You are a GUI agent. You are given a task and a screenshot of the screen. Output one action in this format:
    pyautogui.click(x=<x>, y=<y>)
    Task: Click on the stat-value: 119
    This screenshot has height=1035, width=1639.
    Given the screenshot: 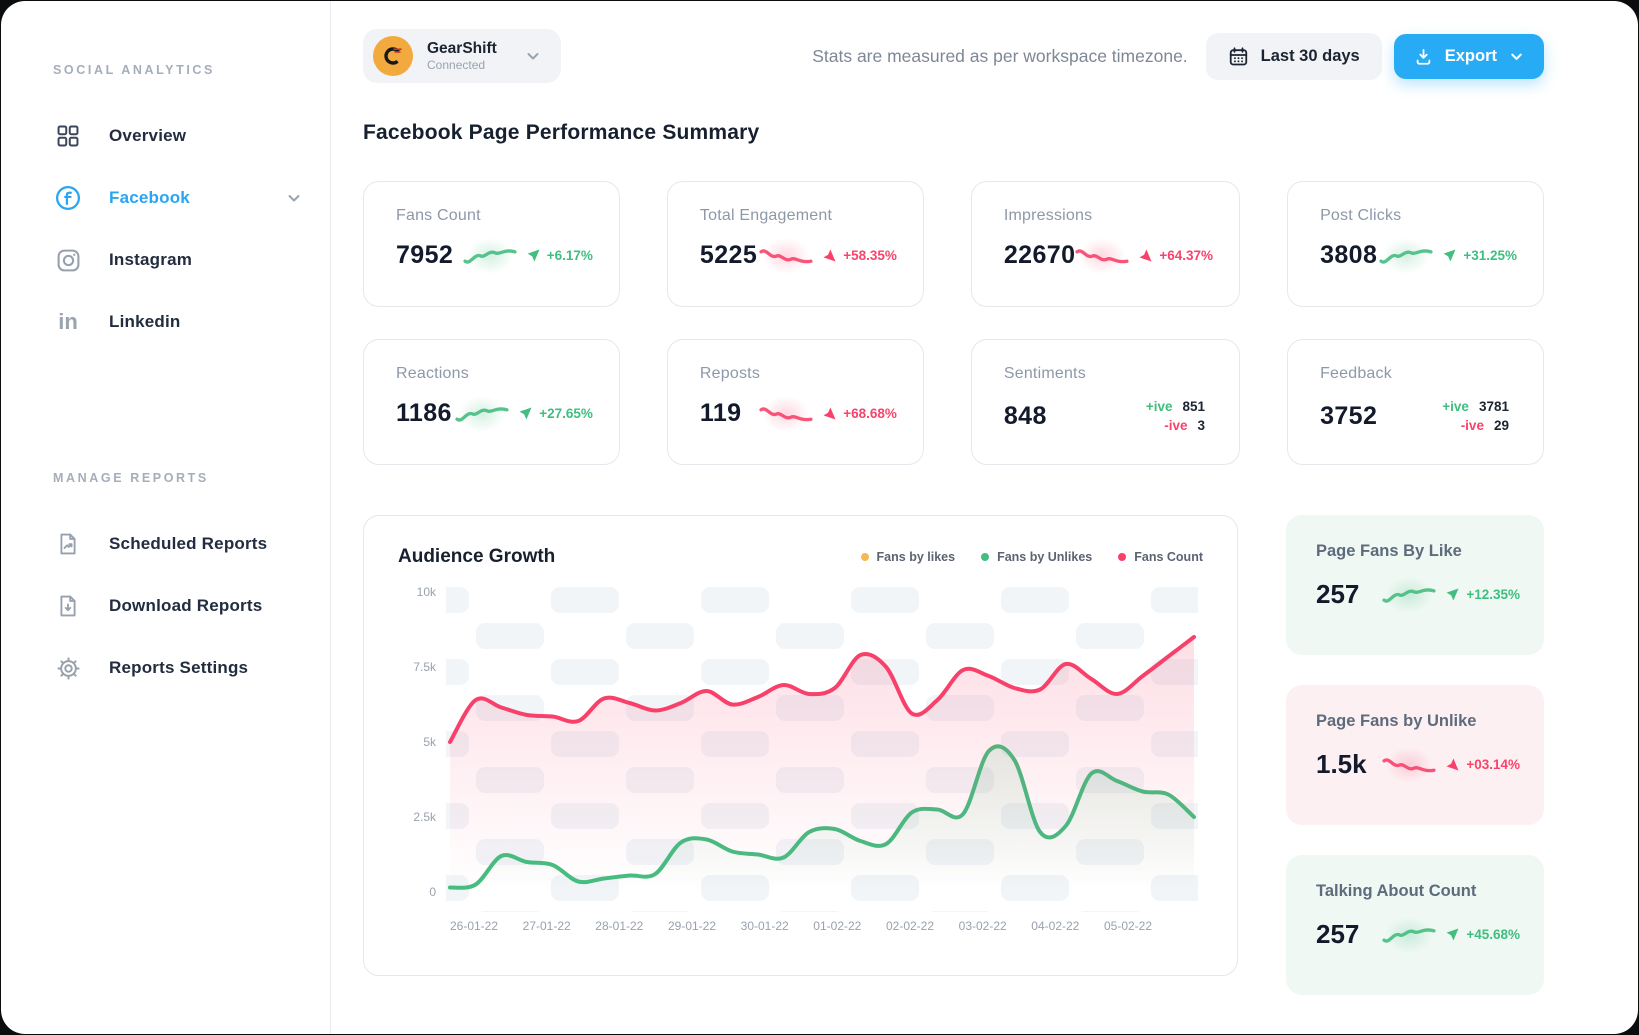 What is the action you would take?
    pyautogui.click(x=720, y=413)
    